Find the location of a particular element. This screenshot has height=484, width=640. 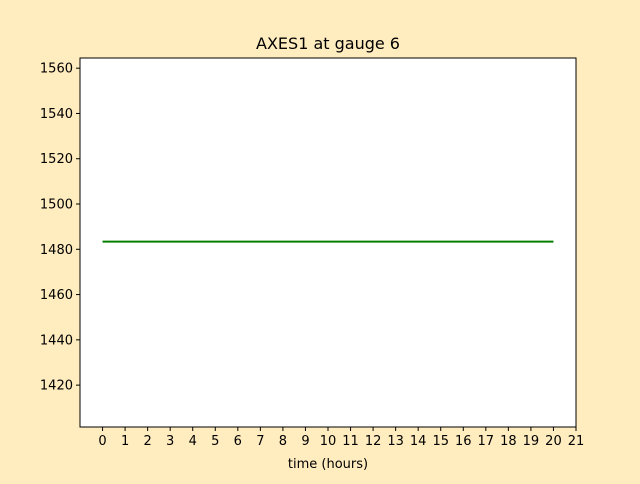

x-tick-label: 11 is located at coordinates (350, 441).